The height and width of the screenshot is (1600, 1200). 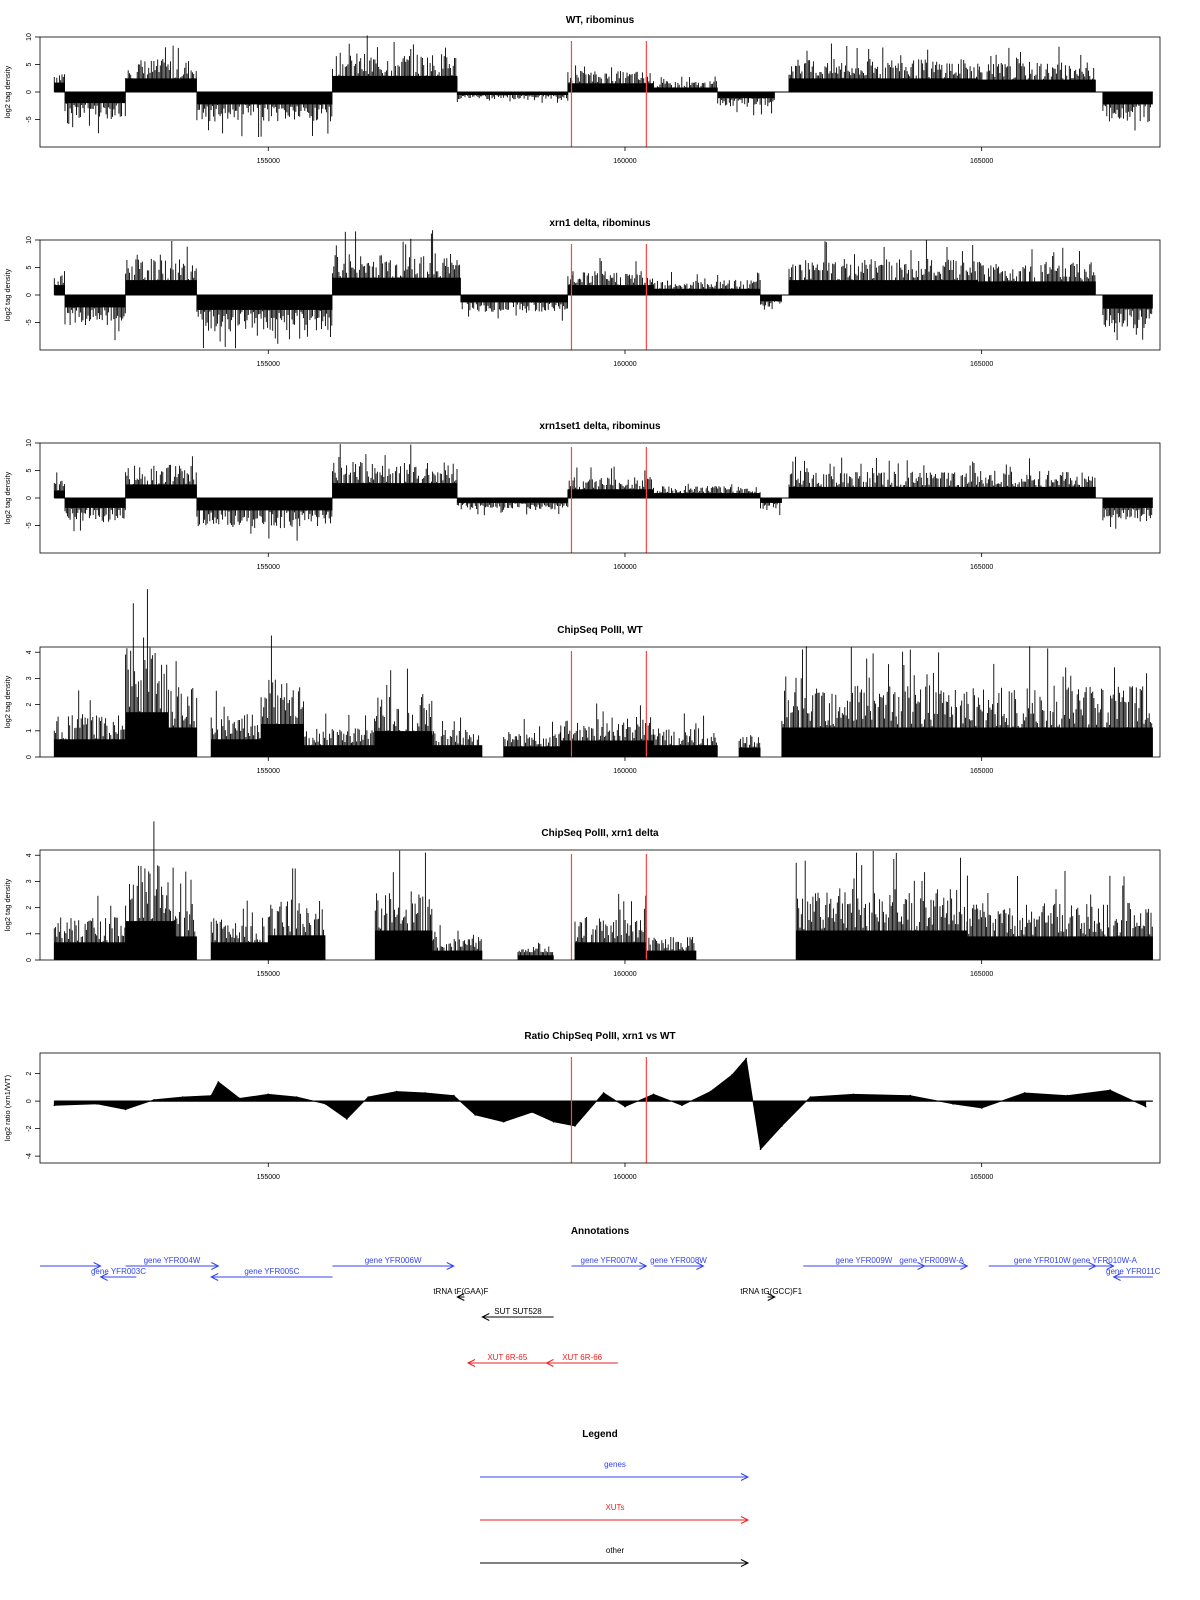 What do you see at coordinates (29, 525) in the screenshot?
I see `y-tick-label: -5` at bounding box center [29, 525].